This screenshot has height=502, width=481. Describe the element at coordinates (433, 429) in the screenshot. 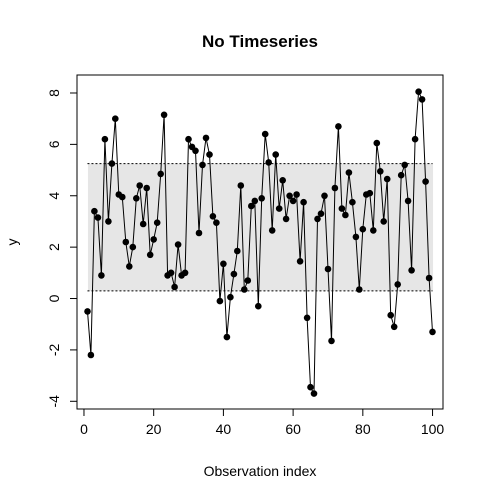

I see `x-tick-label: 100` at that location.